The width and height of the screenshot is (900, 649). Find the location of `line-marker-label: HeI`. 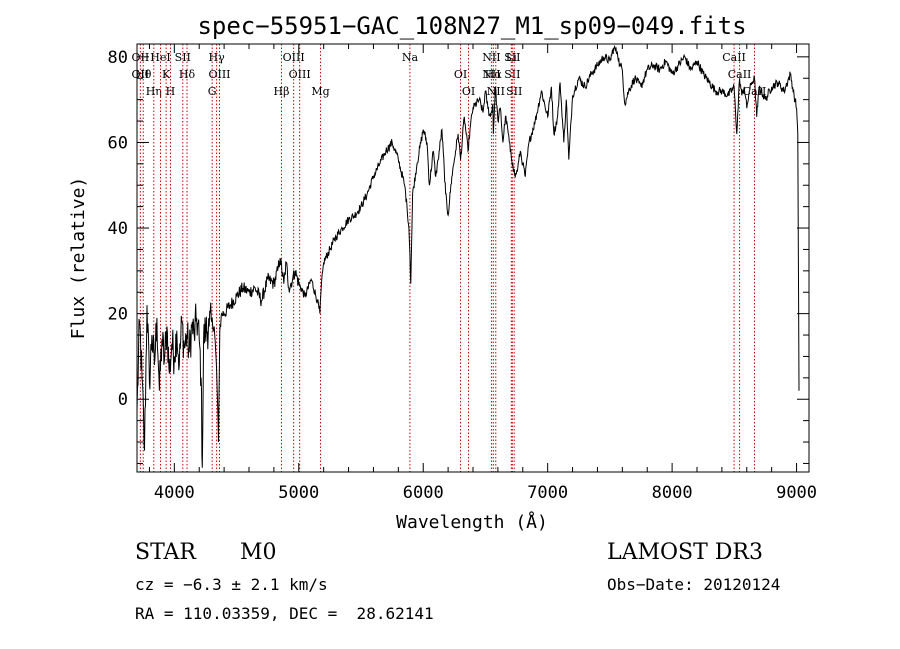

line-marker-label: HeI is located at coordinates (160, 57).